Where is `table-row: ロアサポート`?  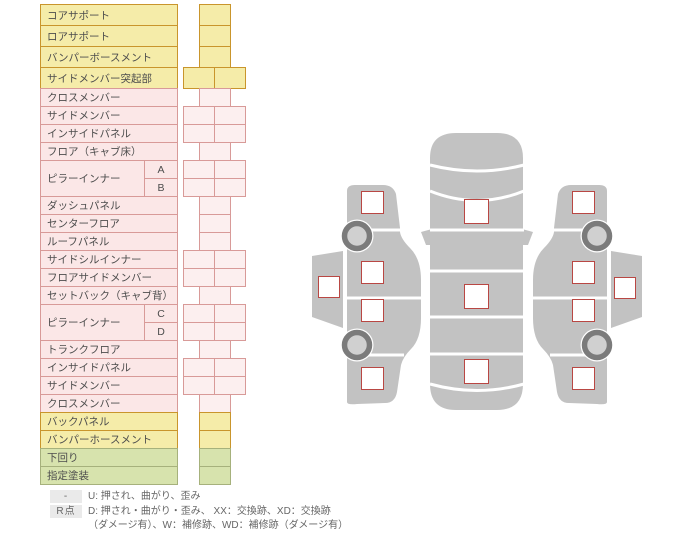
table-row: ロアサポート is located at coordinates (109, 36).